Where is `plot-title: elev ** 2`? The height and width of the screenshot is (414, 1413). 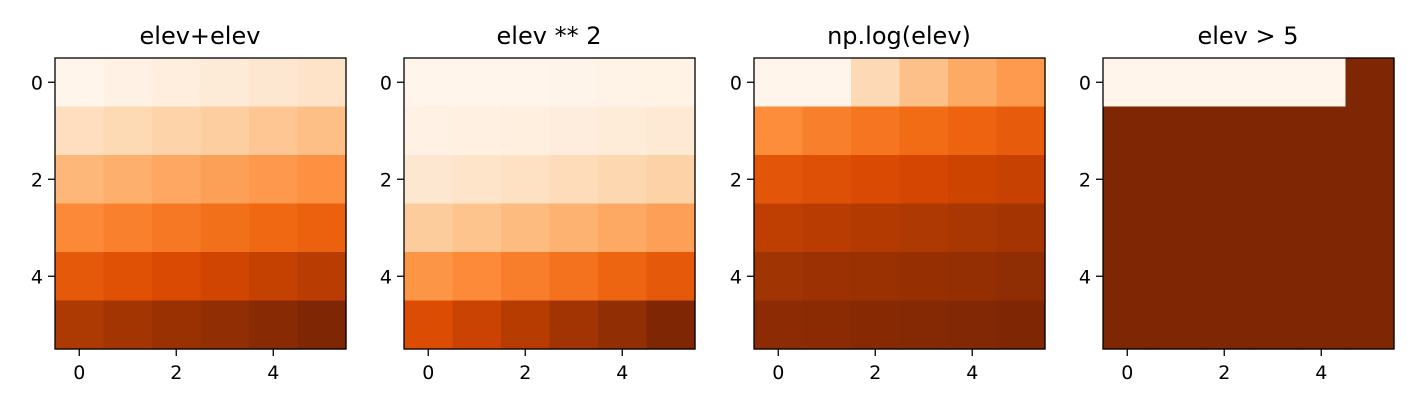
plot-title: elev ** 2 is located at coordinates (549, 36).